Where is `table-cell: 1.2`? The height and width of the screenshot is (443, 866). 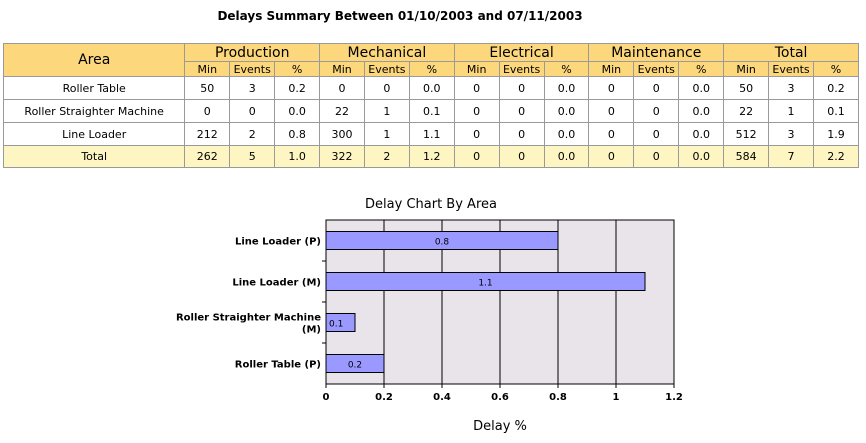
table-cell: 1.2 is located at coordinates (431, 156).